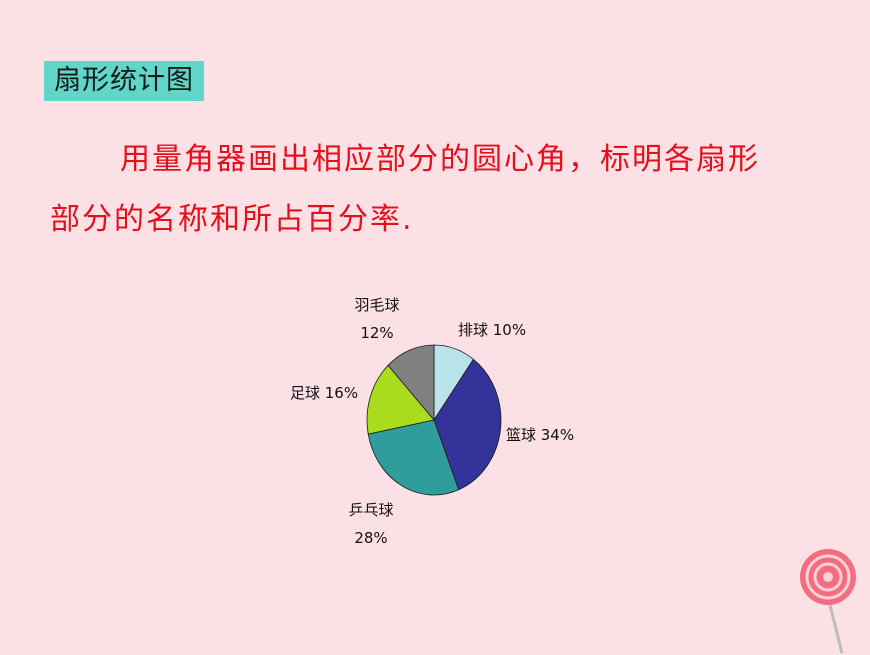 Image resolution: width=870 pixels, height=655 pixels. What do you see at coordinates (828, 601) in the screenshot?
I see `lollipop-decoration` at bounding box center [828, 601].